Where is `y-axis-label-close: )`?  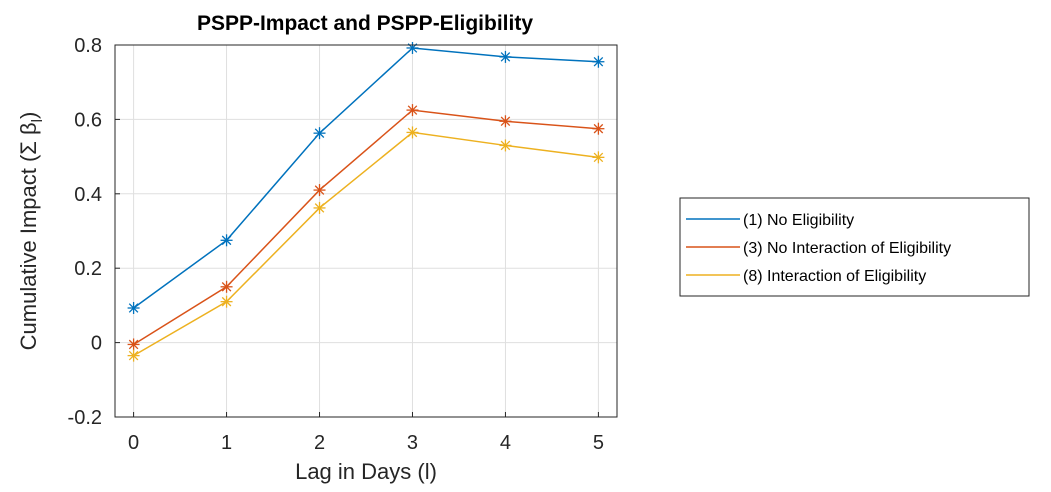
y-axis-label-close: ) is located at coordinates (28, 115).